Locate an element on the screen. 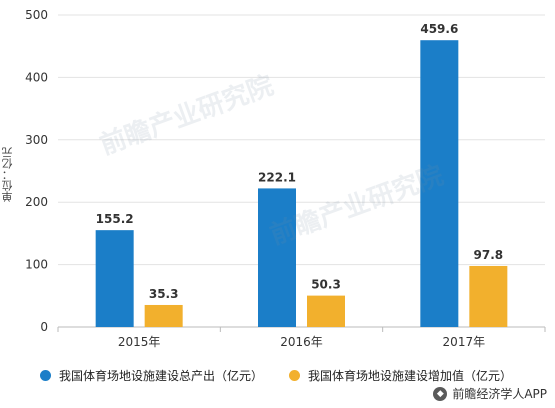  y-tick-label: 500 is located at coordinates (36, 15).